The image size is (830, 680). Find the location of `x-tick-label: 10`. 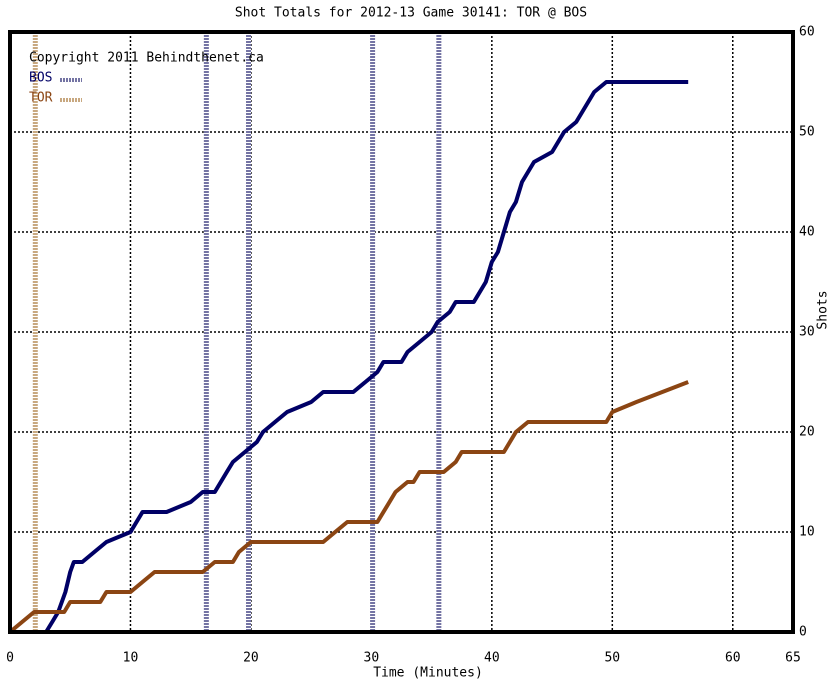

x-tick-label: 10 is located at coordinates (131, 658).